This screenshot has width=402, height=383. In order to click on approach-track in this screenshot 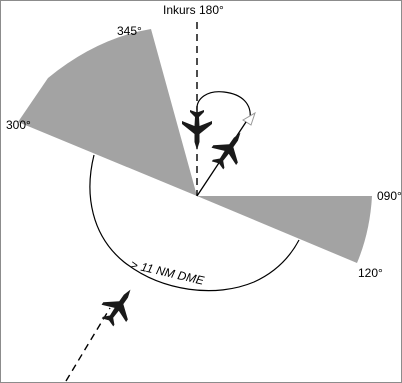, I will do `click(88, 344)`.